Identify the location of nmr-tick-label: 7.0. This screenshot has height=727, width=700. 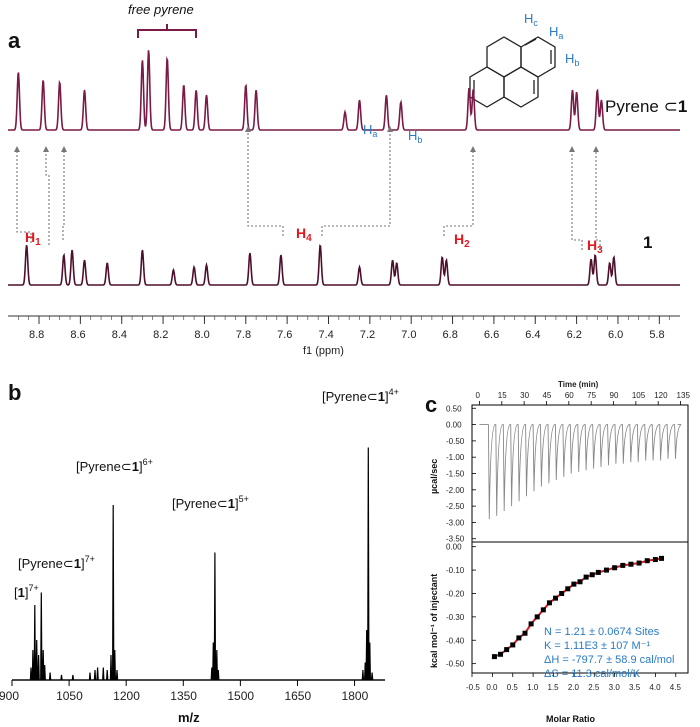
(408, 335).